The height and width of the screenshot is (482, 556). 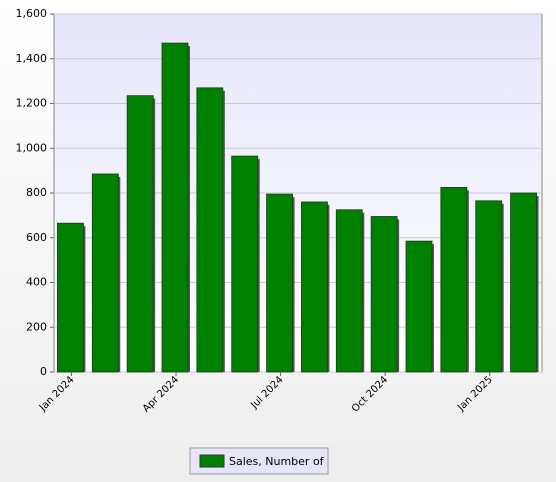 I want to click on y-tick-label: 1,600, so click(x=32, y=13).